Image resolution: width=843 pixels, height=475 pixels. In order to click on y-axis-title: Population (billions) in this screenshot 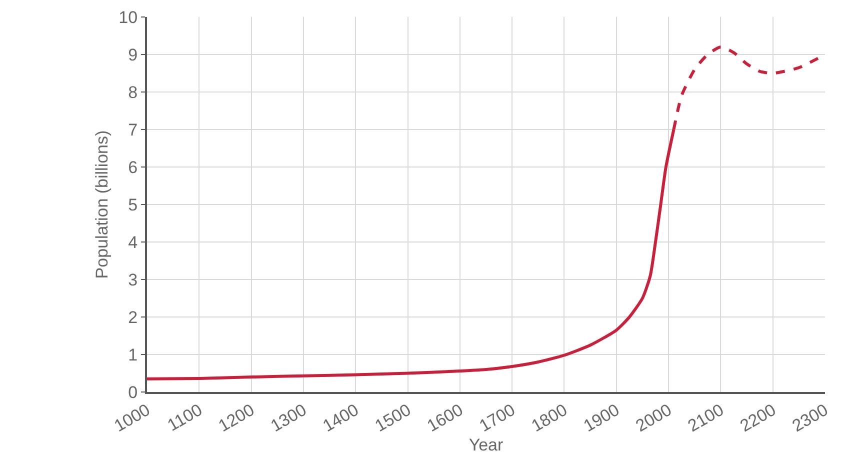, I will do `click(102, 204)`.